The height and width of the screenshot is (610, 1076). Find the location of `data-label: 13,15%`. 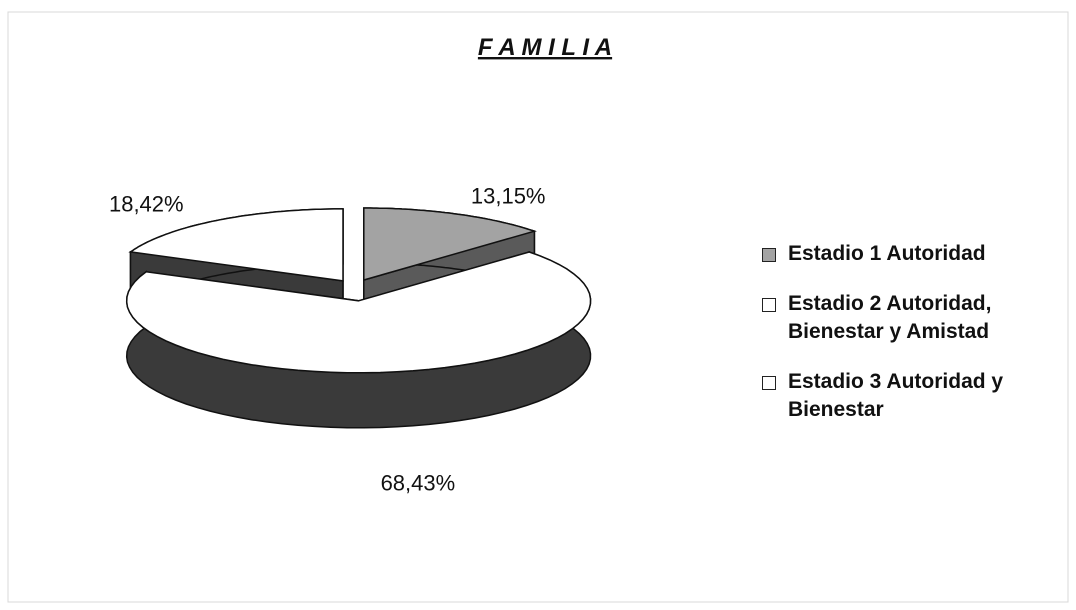

data-label: 13,15% is located at coordinates (508, 195).